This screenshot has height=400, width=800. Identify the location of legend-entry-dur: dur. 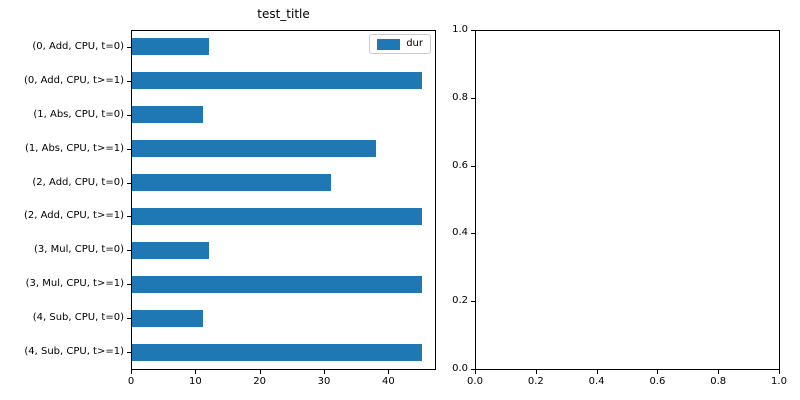
(414, 43).